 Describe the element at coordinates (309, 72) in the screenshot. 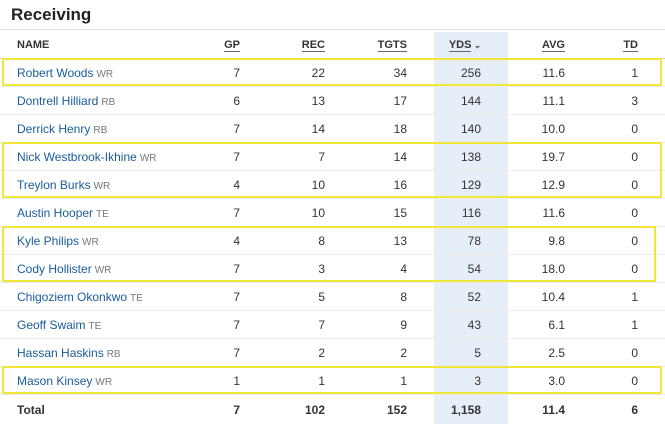

I see `stat-rec: 22` at that location.